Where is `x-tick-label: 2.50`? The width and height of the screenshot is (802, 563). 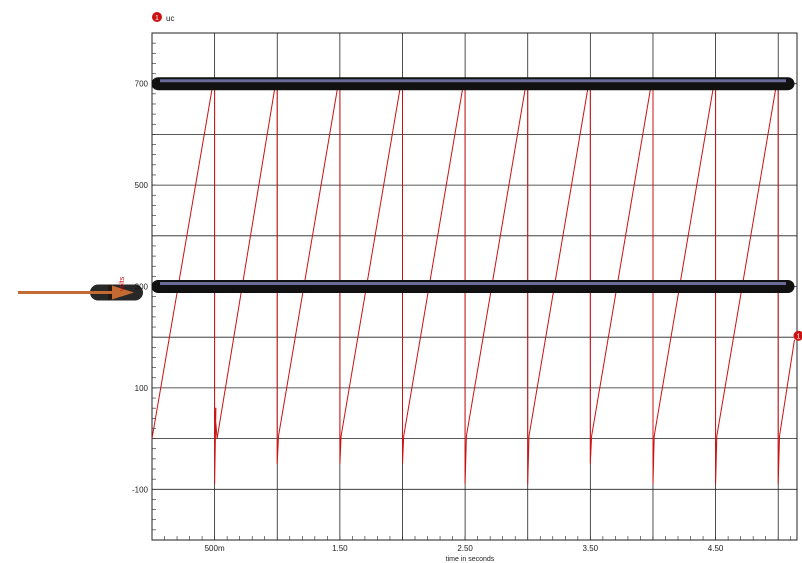
x-tick-label: 2.50 is located at coordinates (465, 548).